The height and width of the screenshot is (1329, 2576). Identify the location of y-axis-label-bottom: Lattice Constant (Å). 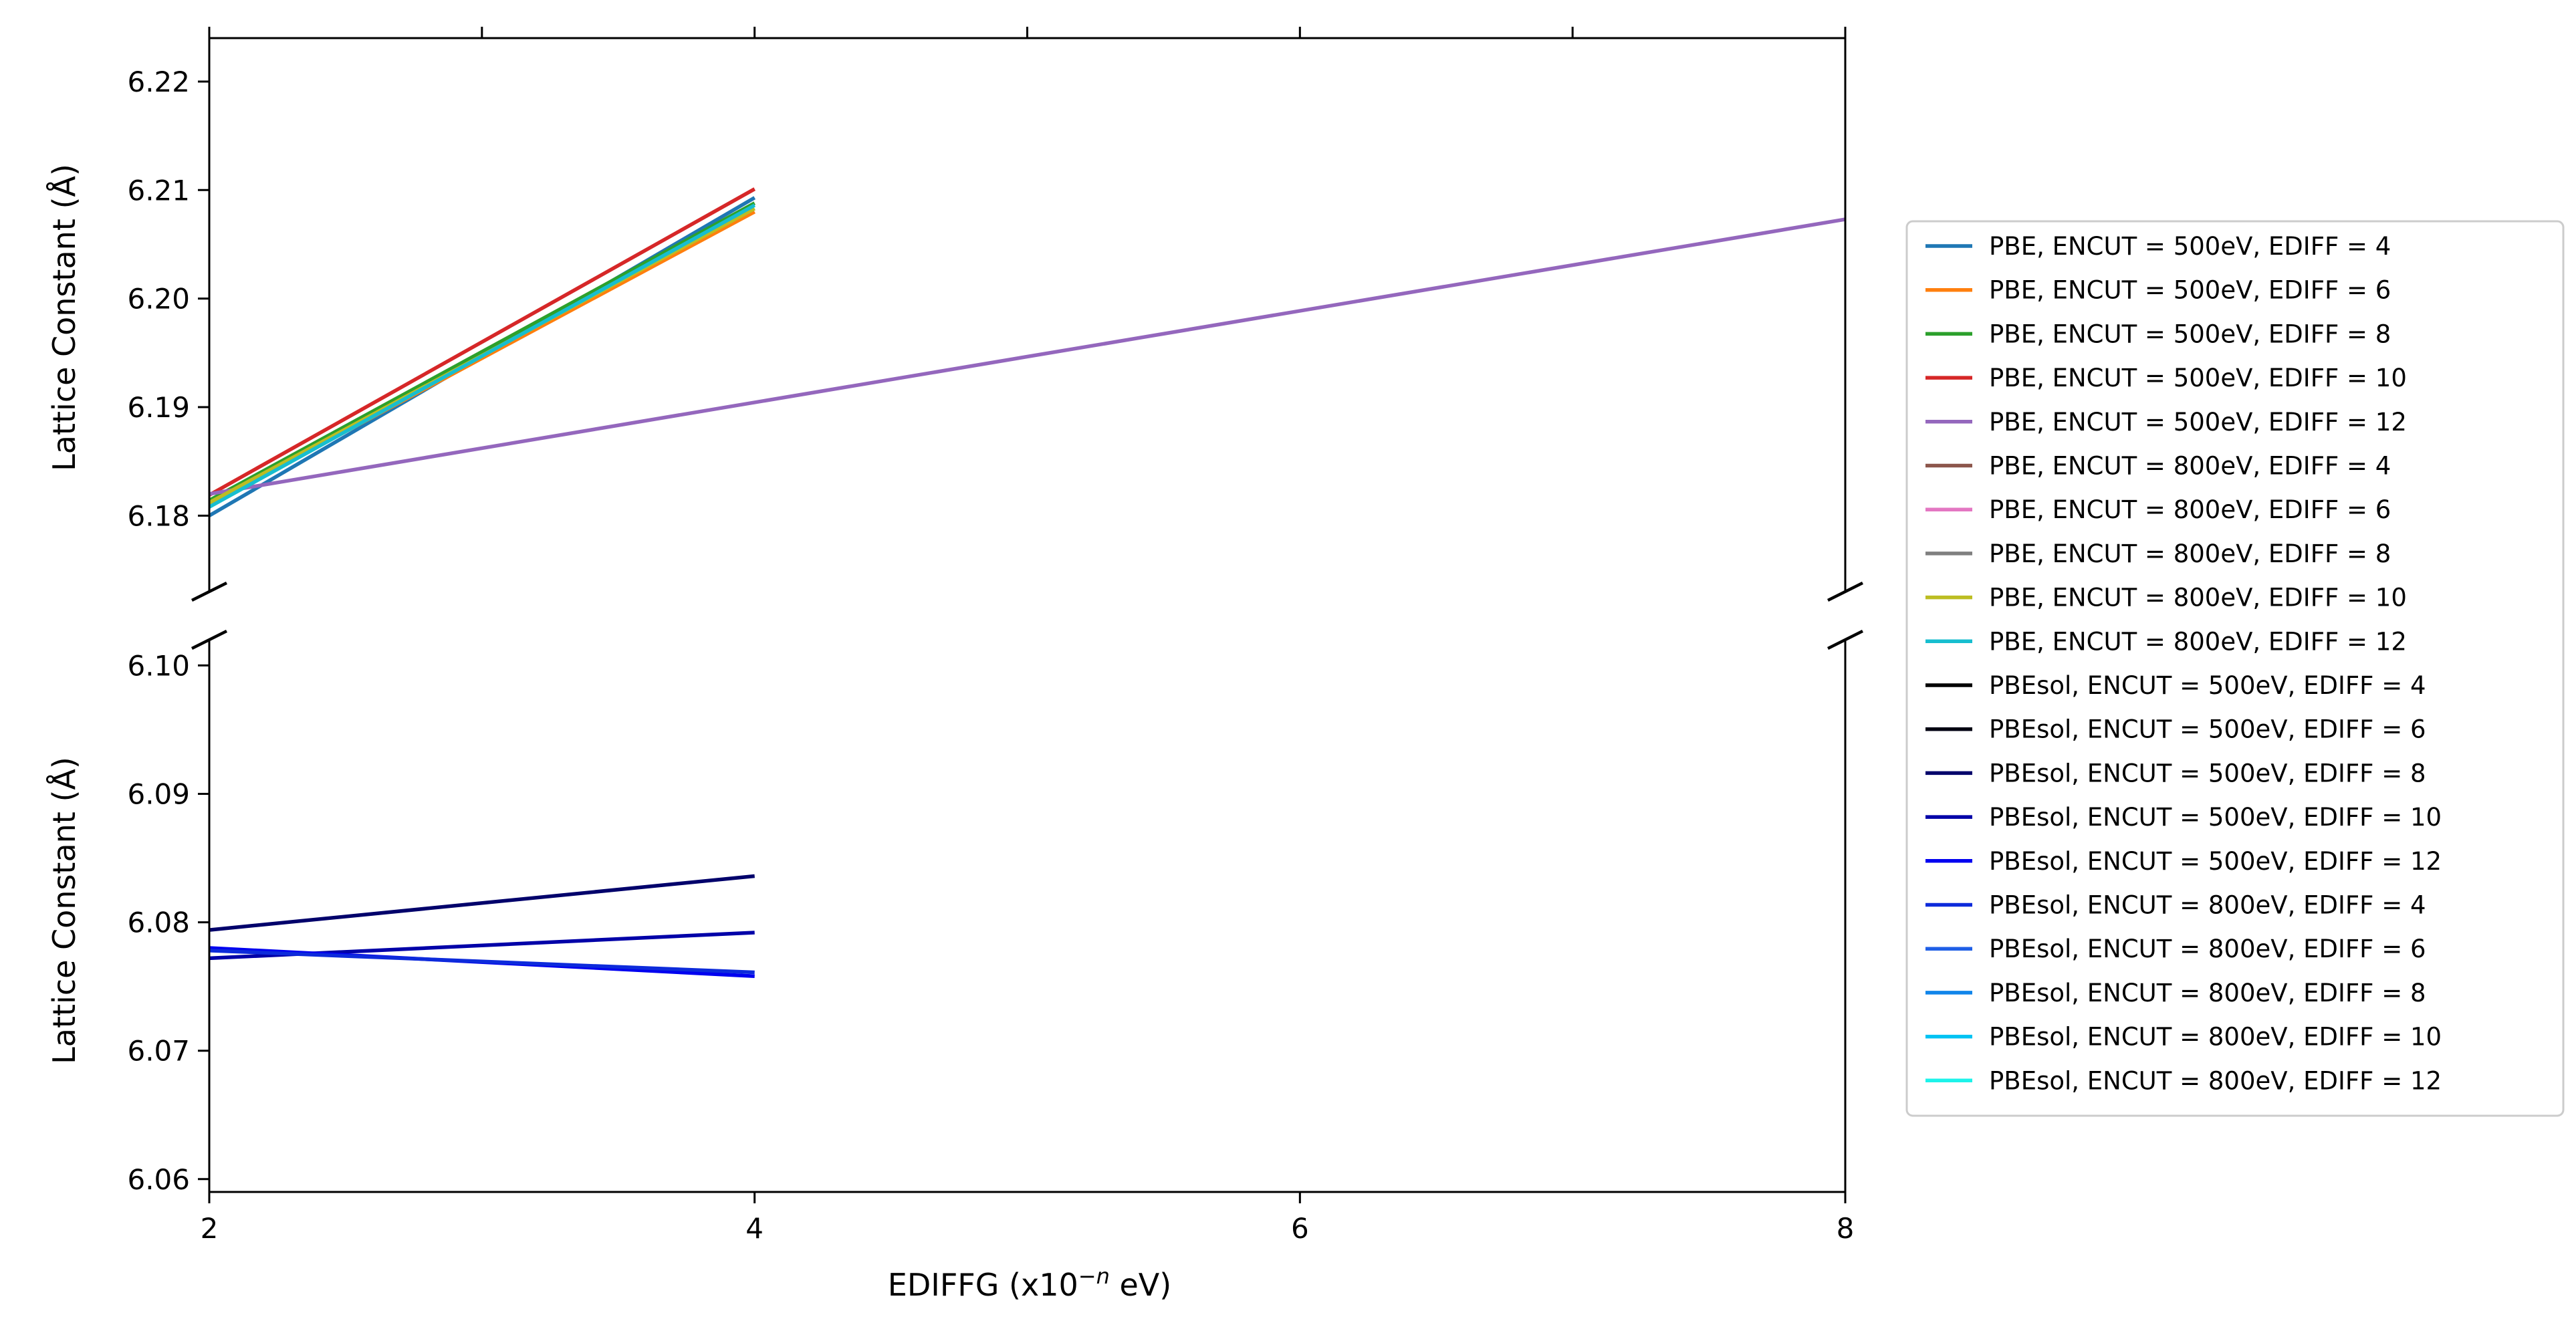
(64, 910).